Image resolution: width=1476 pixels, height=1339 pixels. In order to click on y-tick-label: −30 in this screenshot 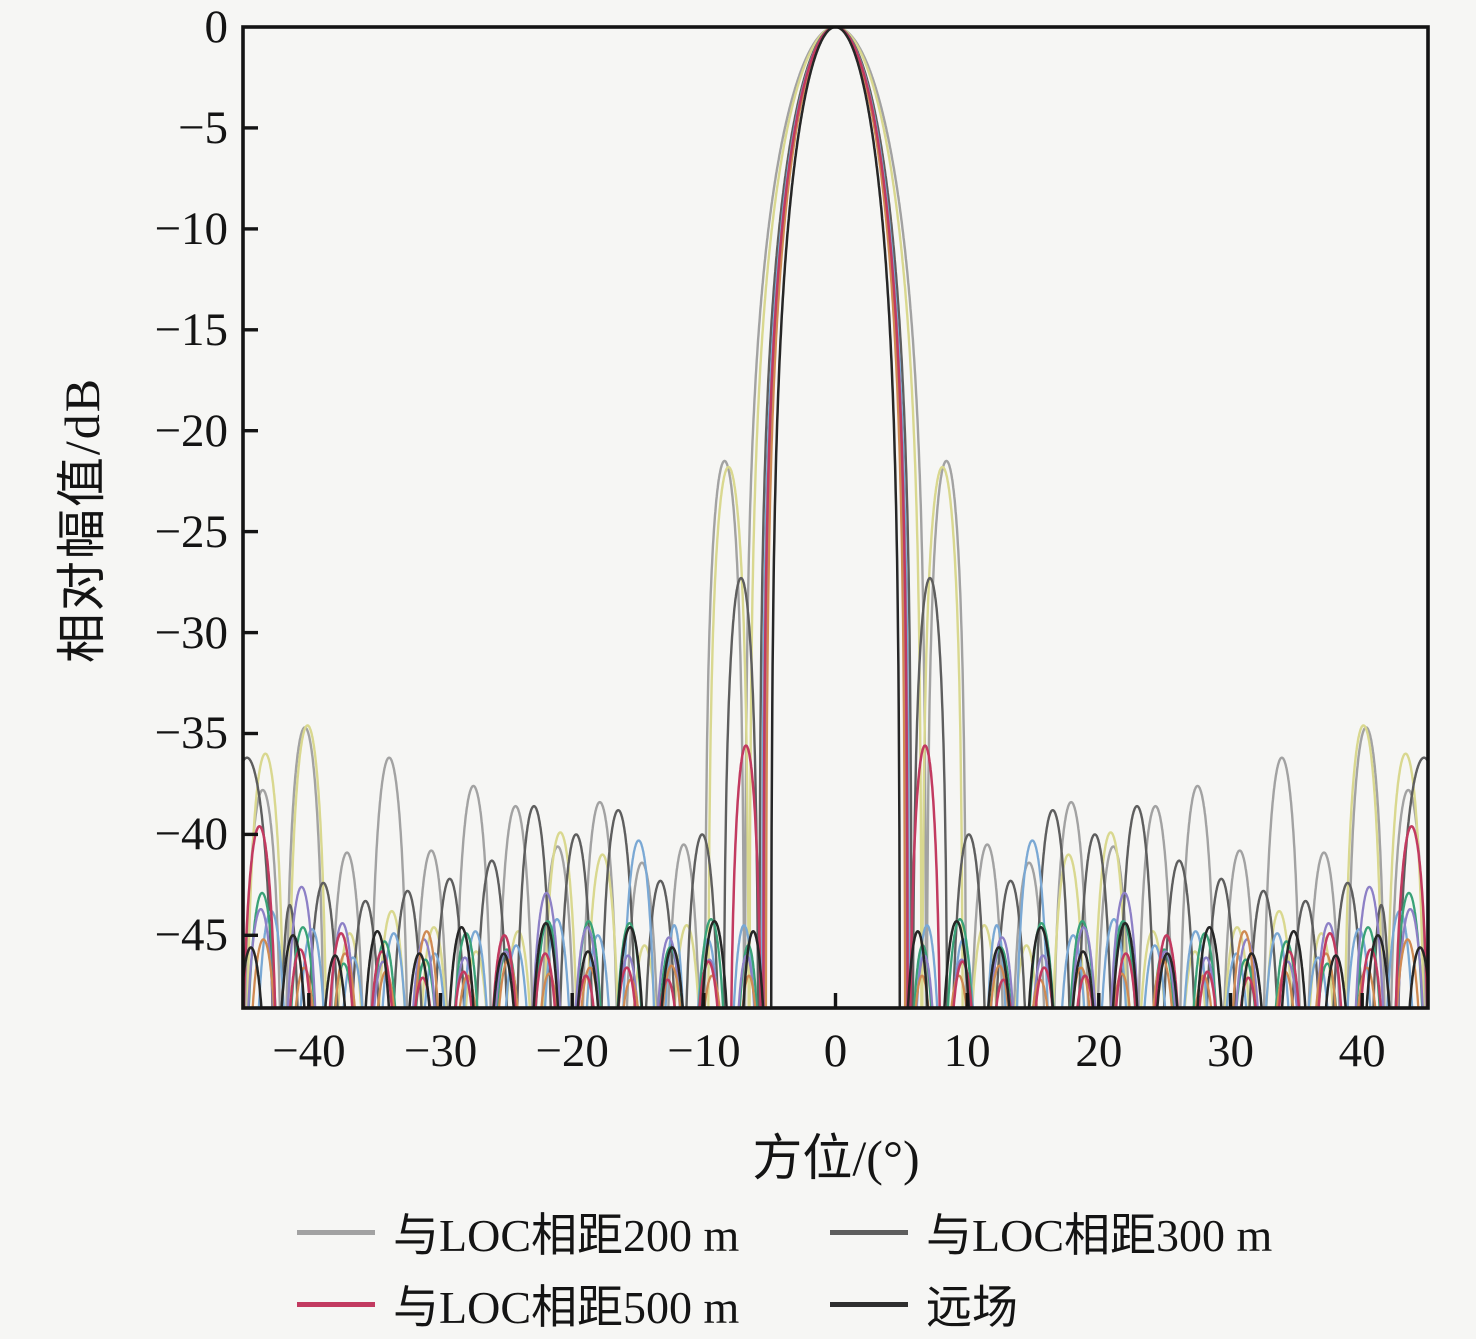, I will do `click(191, 632)`.